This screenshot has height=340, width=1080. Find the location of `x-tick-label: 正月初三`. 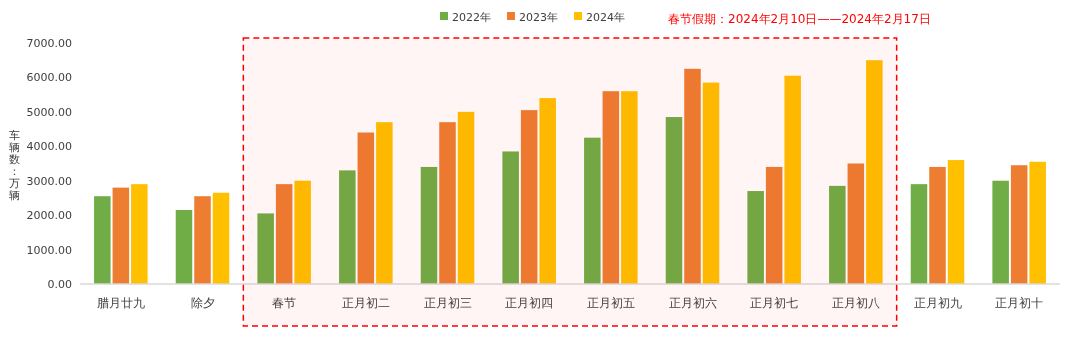

x-tick-label: 正月初三 is located at coordinates (447, 303).